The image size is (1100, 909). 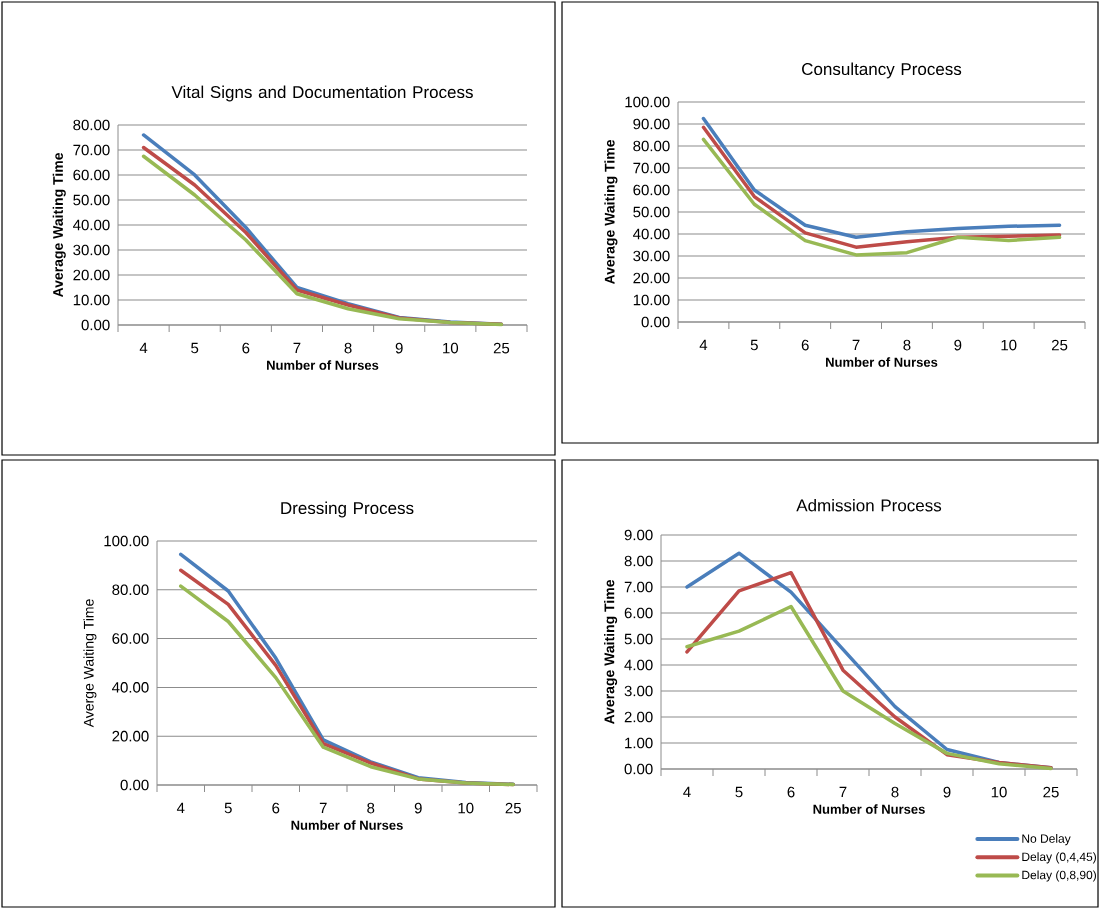 What do you see at coordinates (638, 535) in the screenshot?
I see `y-tick-label: 9.00` at bounding box center [638, 535].